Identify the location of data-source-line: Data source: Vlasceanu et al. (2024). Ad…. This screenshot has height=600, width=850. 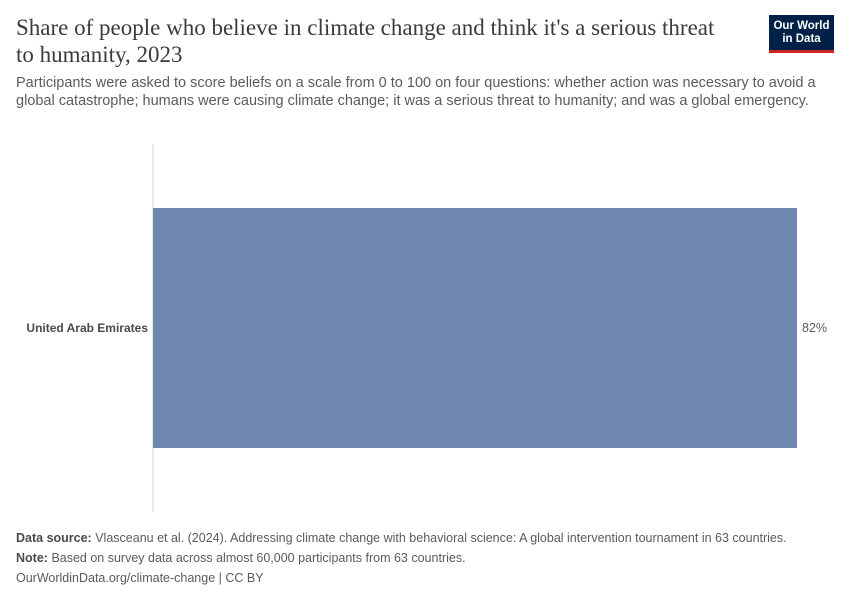
(426, 538).